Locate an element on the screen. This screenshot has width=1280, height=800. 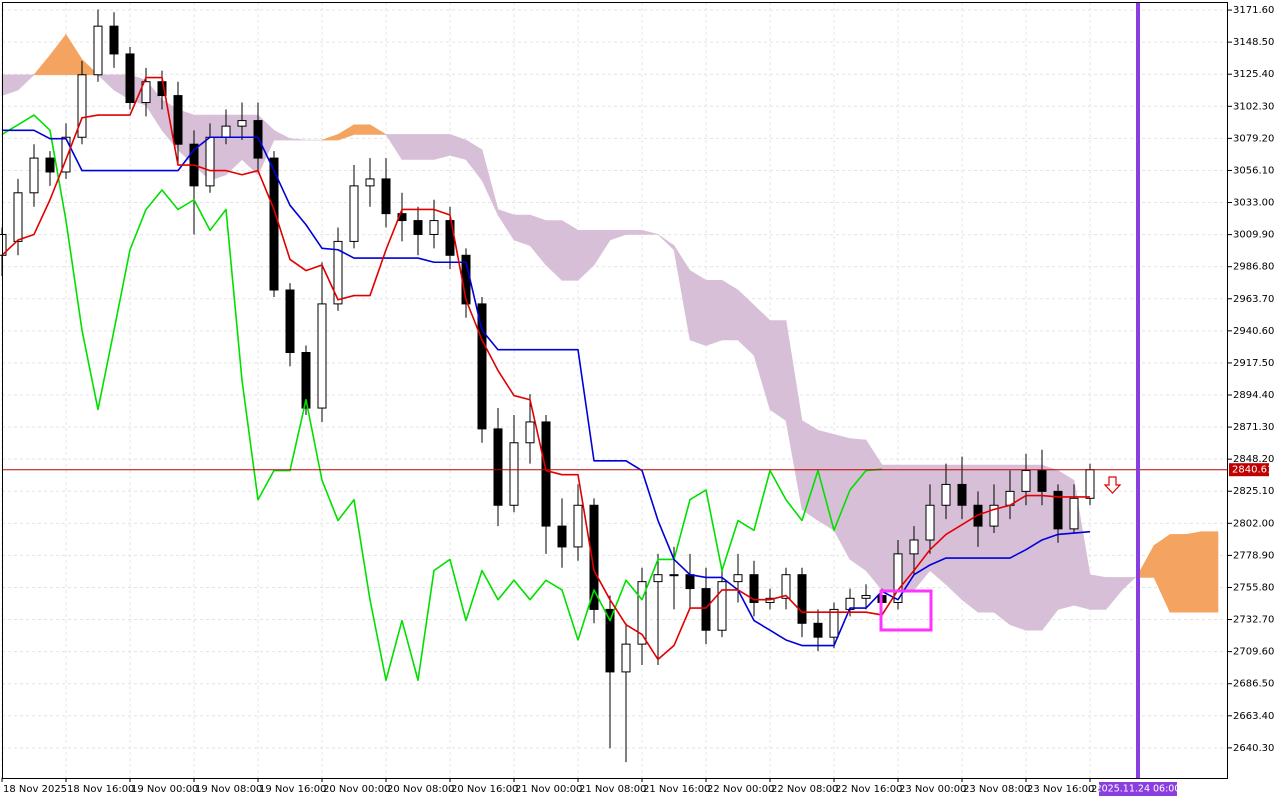
highlight-box is located at coordinates (906, 610).